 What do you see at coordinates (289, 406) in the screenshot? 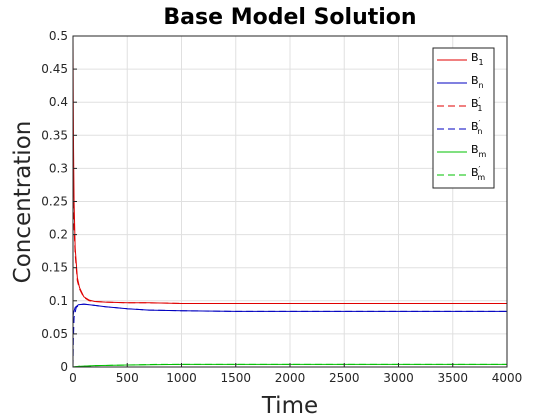
I see `x-axis-label: Time` at bounding box center [289, 406].